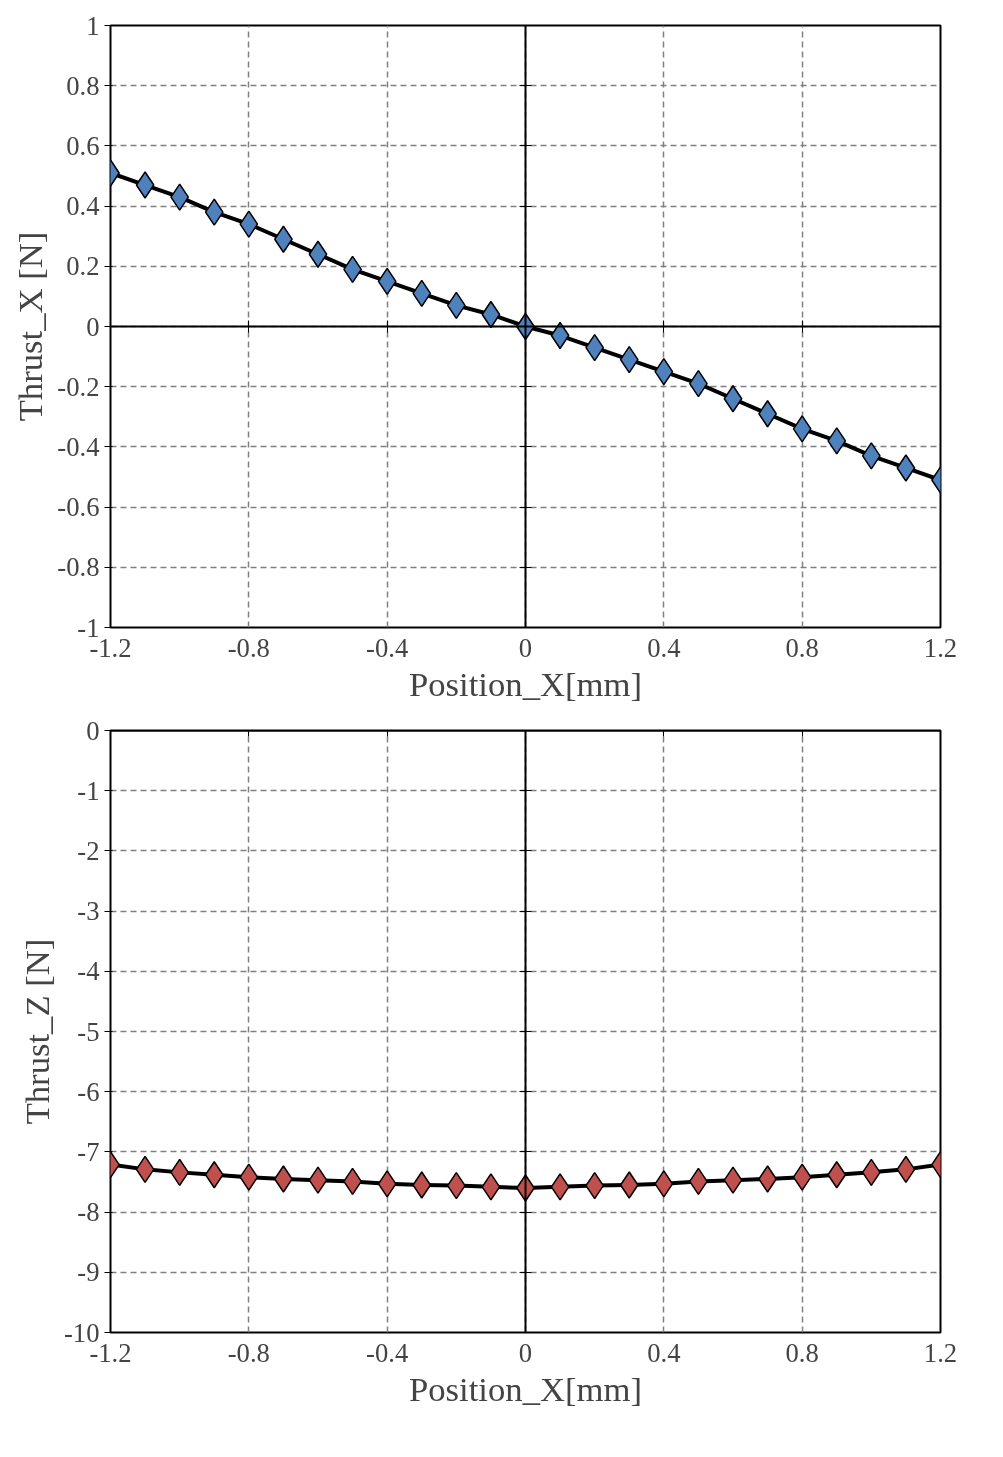 The width and height of the screenshot is (1003, 1457). Describe the element at coordinates (88, 850) in the screenshot. I see `y-tick-label: -2` at that location.